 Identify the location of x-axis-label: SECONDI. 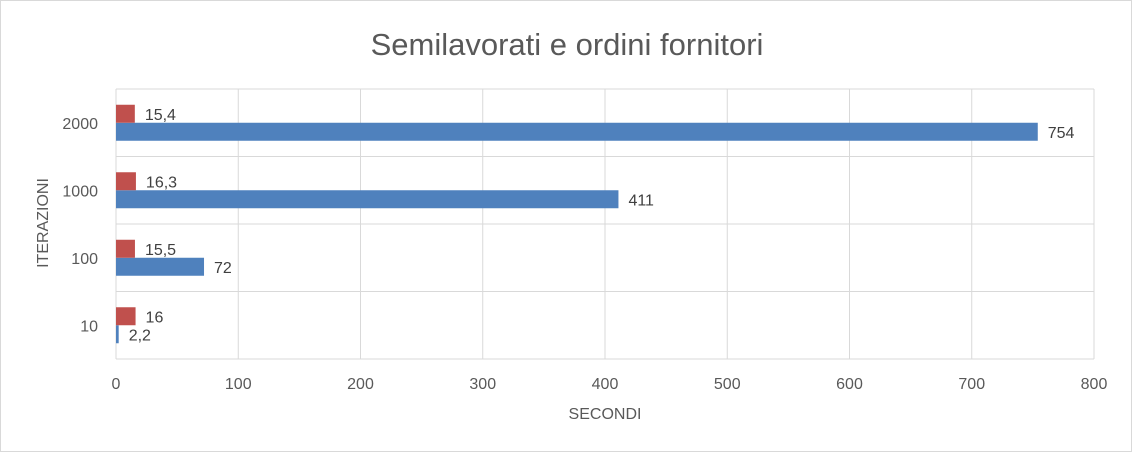
(605, 414).